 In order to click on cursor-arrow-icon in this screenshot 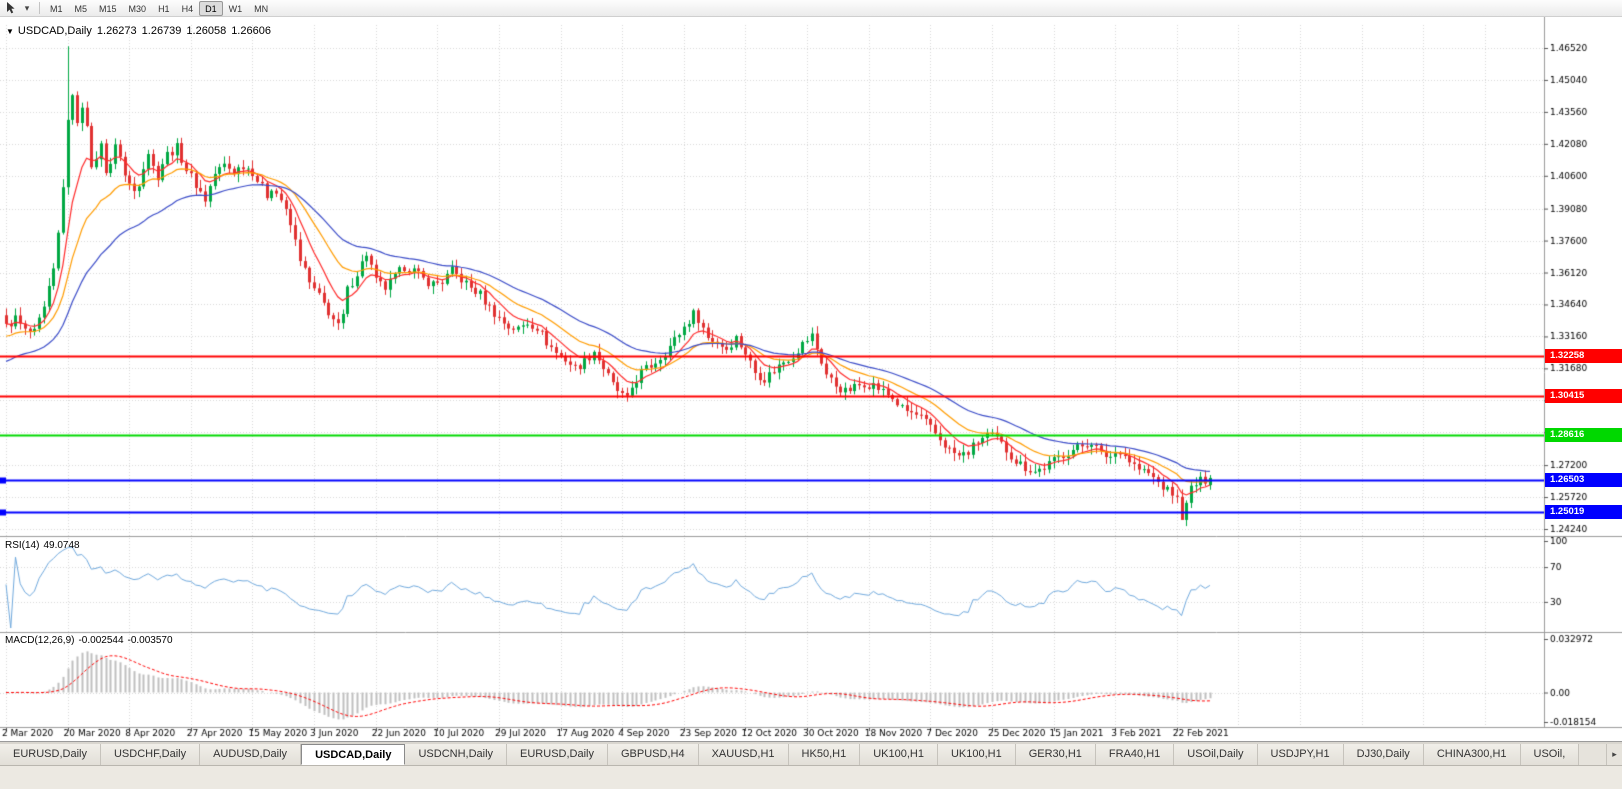, I will do `click(11, 8)`.